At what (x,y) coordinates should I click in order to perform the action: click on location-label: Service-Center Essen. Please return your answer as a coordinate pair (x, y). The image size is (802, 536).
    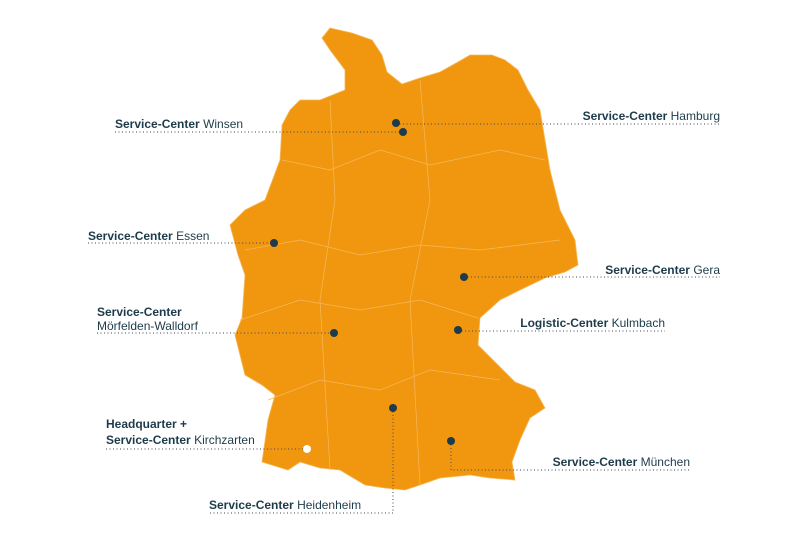
    Looking at the image, I should click on (148, 236).